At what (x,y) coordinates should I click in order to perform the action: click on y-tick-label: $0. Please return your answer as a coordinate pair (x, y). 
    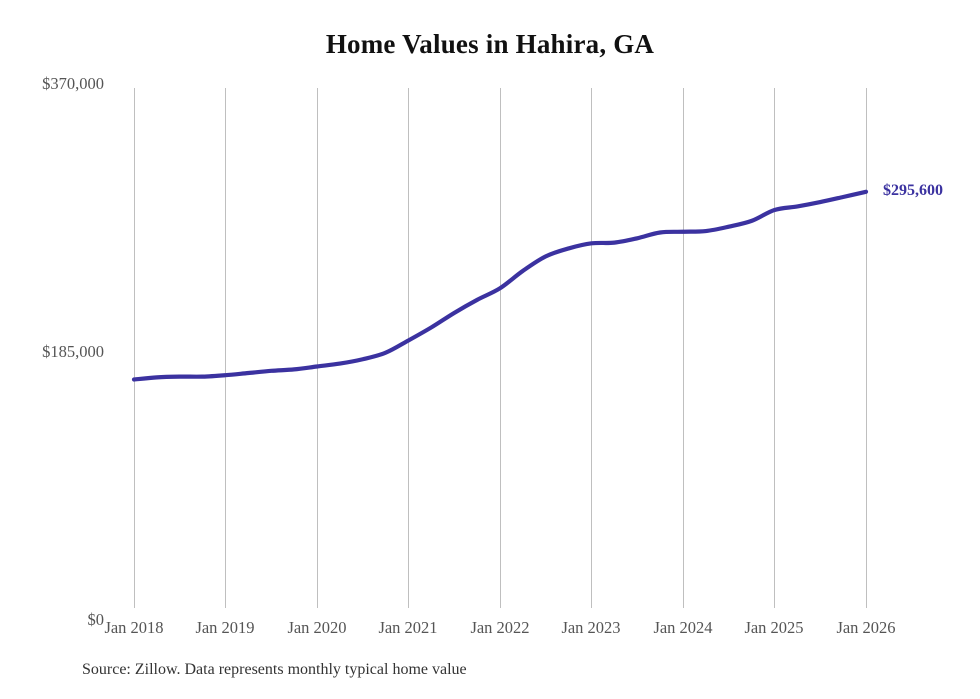
    Looking at the image, I should click on (96, 619).